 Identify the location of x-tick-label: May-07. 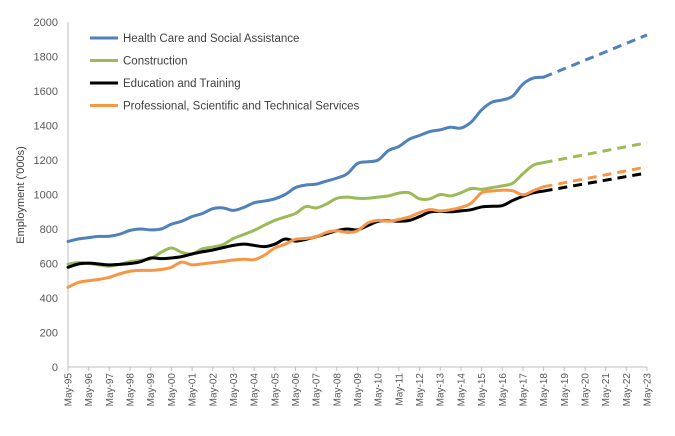
(317, 390).